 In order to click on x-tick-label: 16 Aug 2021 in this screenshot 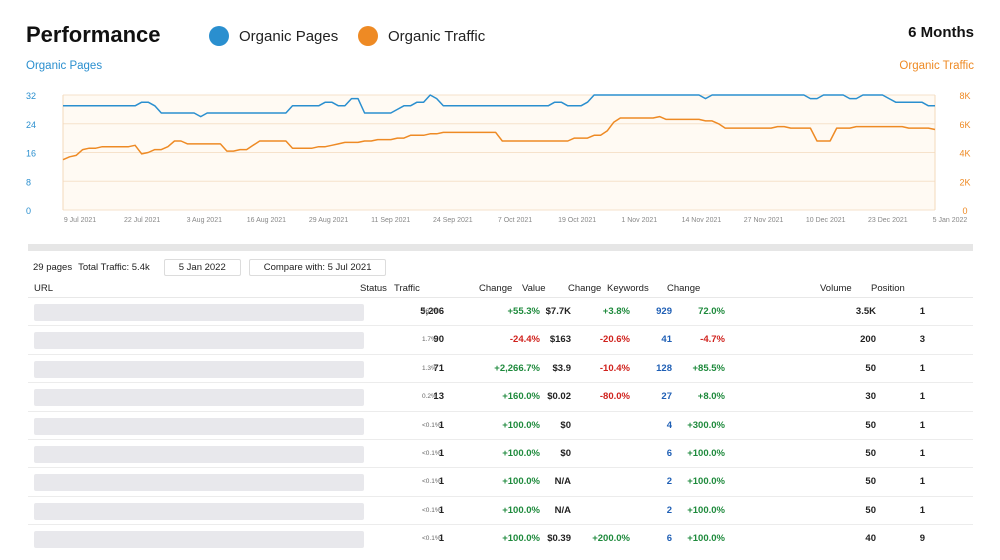, I will do `click(266, 220)`.